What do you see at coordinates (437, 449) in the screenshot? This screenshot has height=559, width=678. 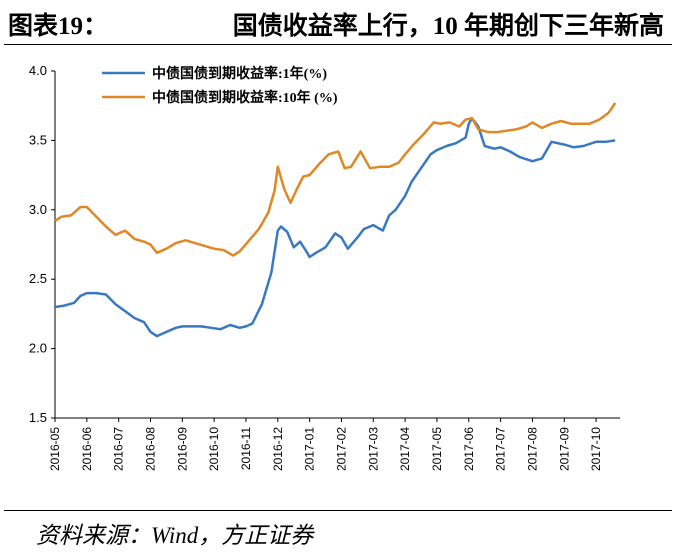 I see `x-tick-label: 2017-05` at bounding box center [437, 449].